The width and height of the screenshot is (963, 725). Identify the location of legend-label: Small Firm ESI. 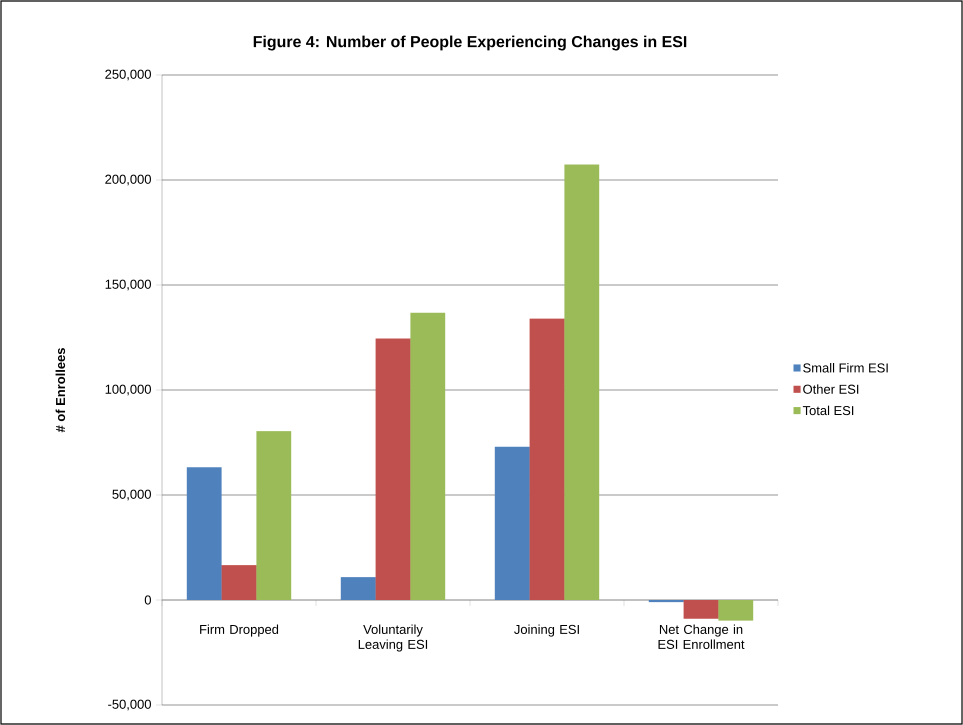
(845, 368).